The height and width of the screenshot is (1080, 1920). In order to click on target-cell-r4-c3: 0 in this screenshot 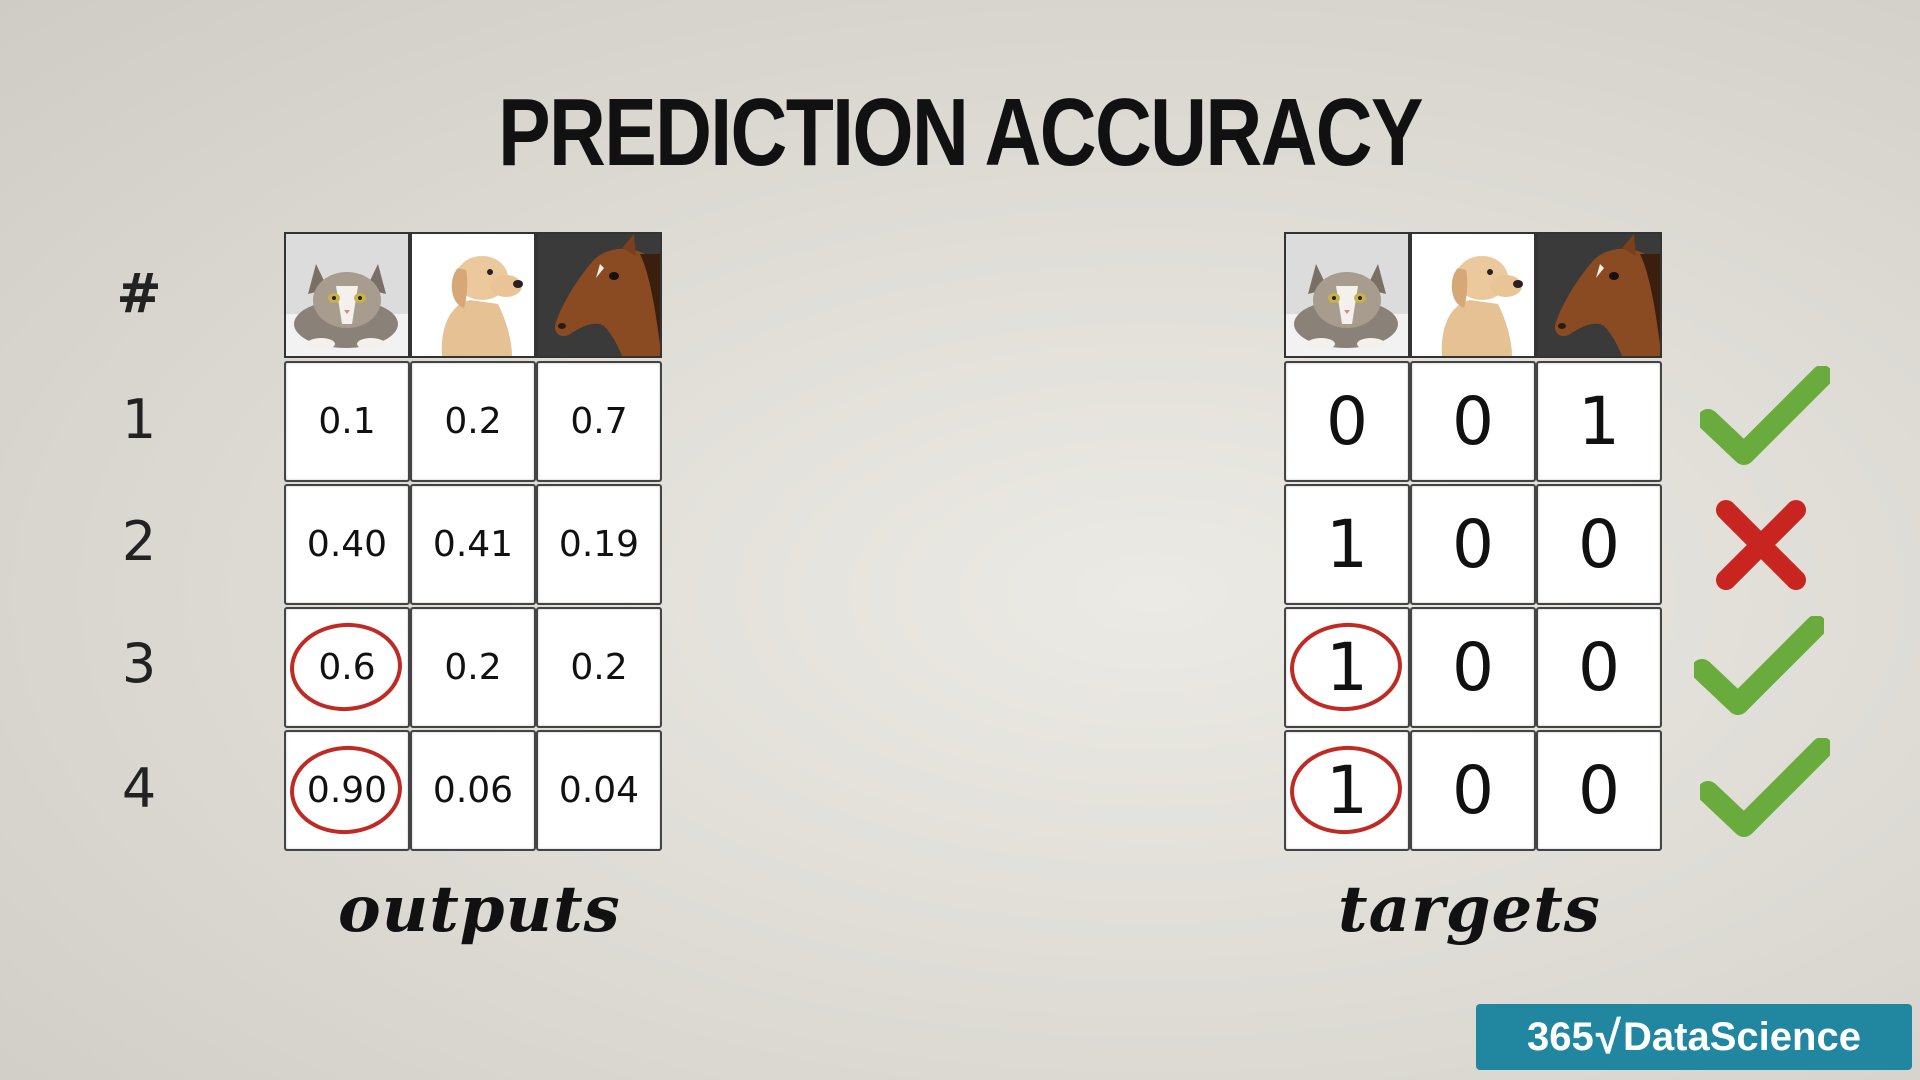, I will do `click(1599, 790)`.